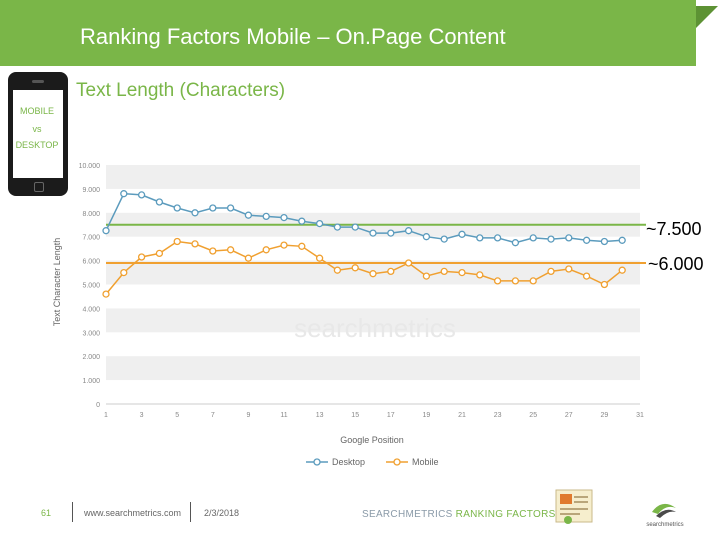  What do you see at coordinates (37, 129) in the screenshot?
I see `phone-label-vs: vs` at bounding box center [37, 129].